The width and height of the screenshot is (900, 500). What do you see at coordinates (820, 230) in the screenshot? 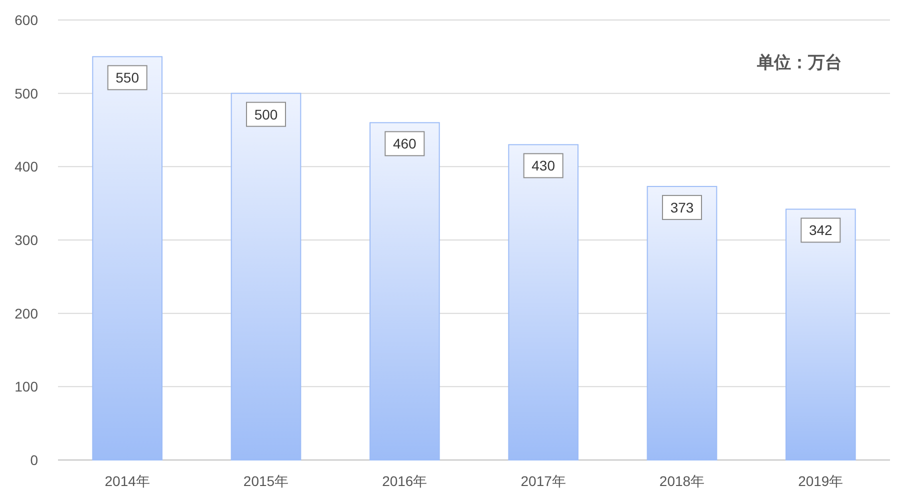
I see `data-label: 342` at bounding box center [820, 230].